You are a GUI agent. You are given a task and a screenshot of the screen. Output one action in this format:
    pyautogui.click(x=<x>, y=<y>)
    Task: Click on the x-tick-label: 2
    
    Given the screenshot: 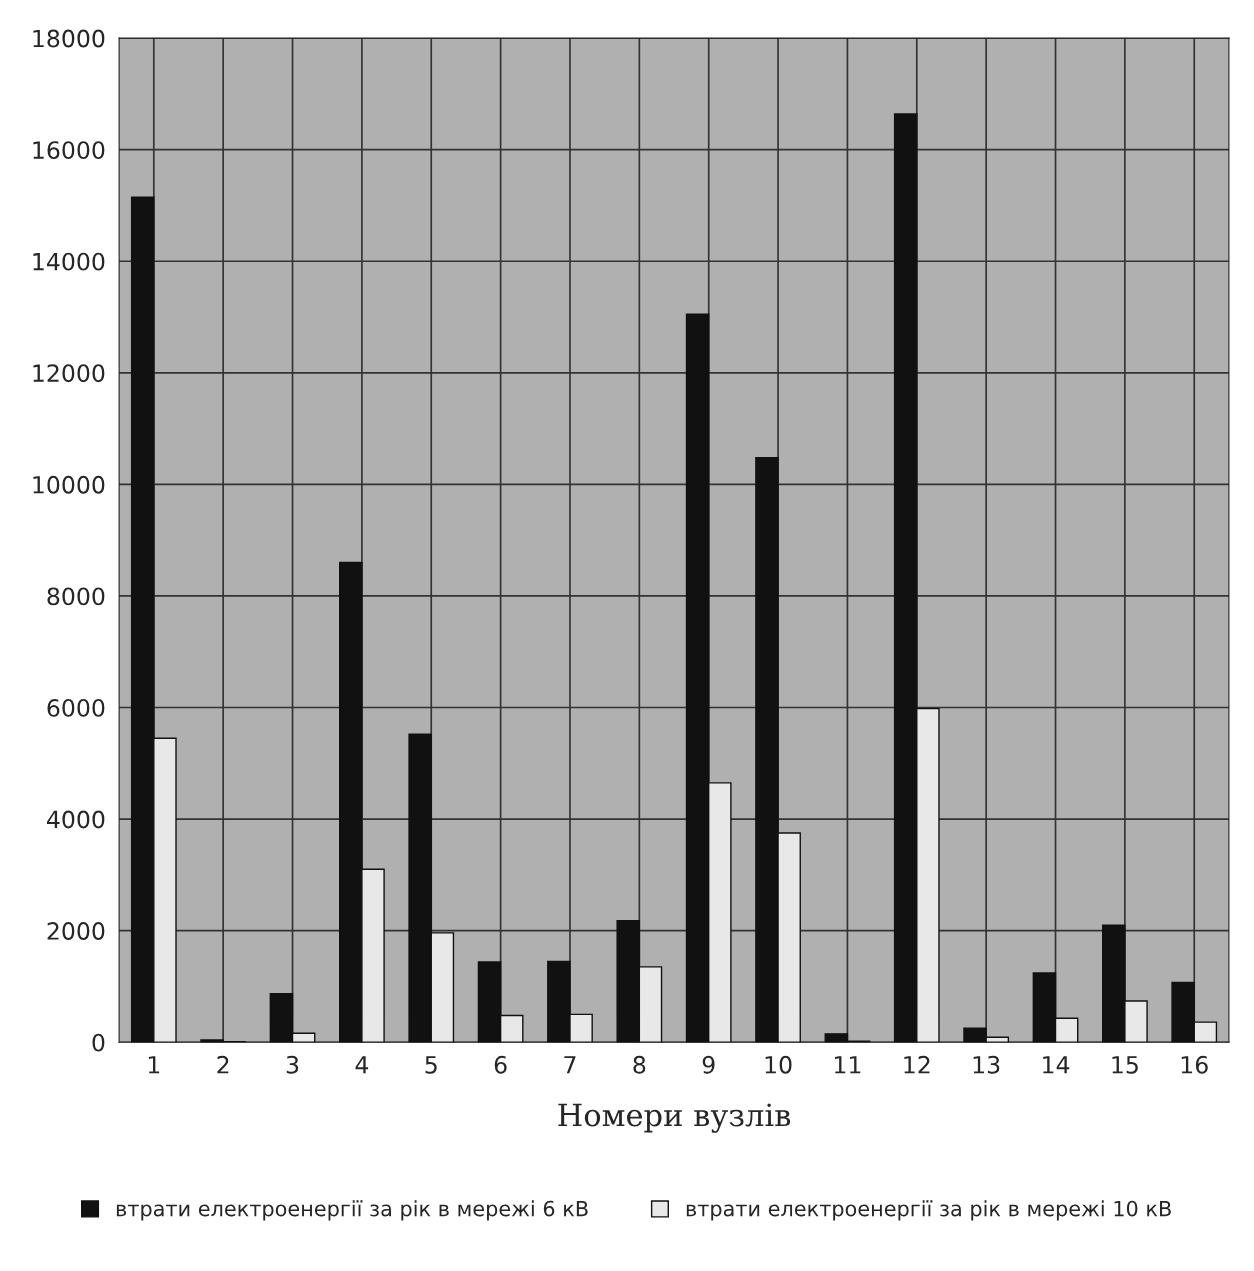 What is the action you would take?
    pyautogui.click(x=223, y=1064)
    